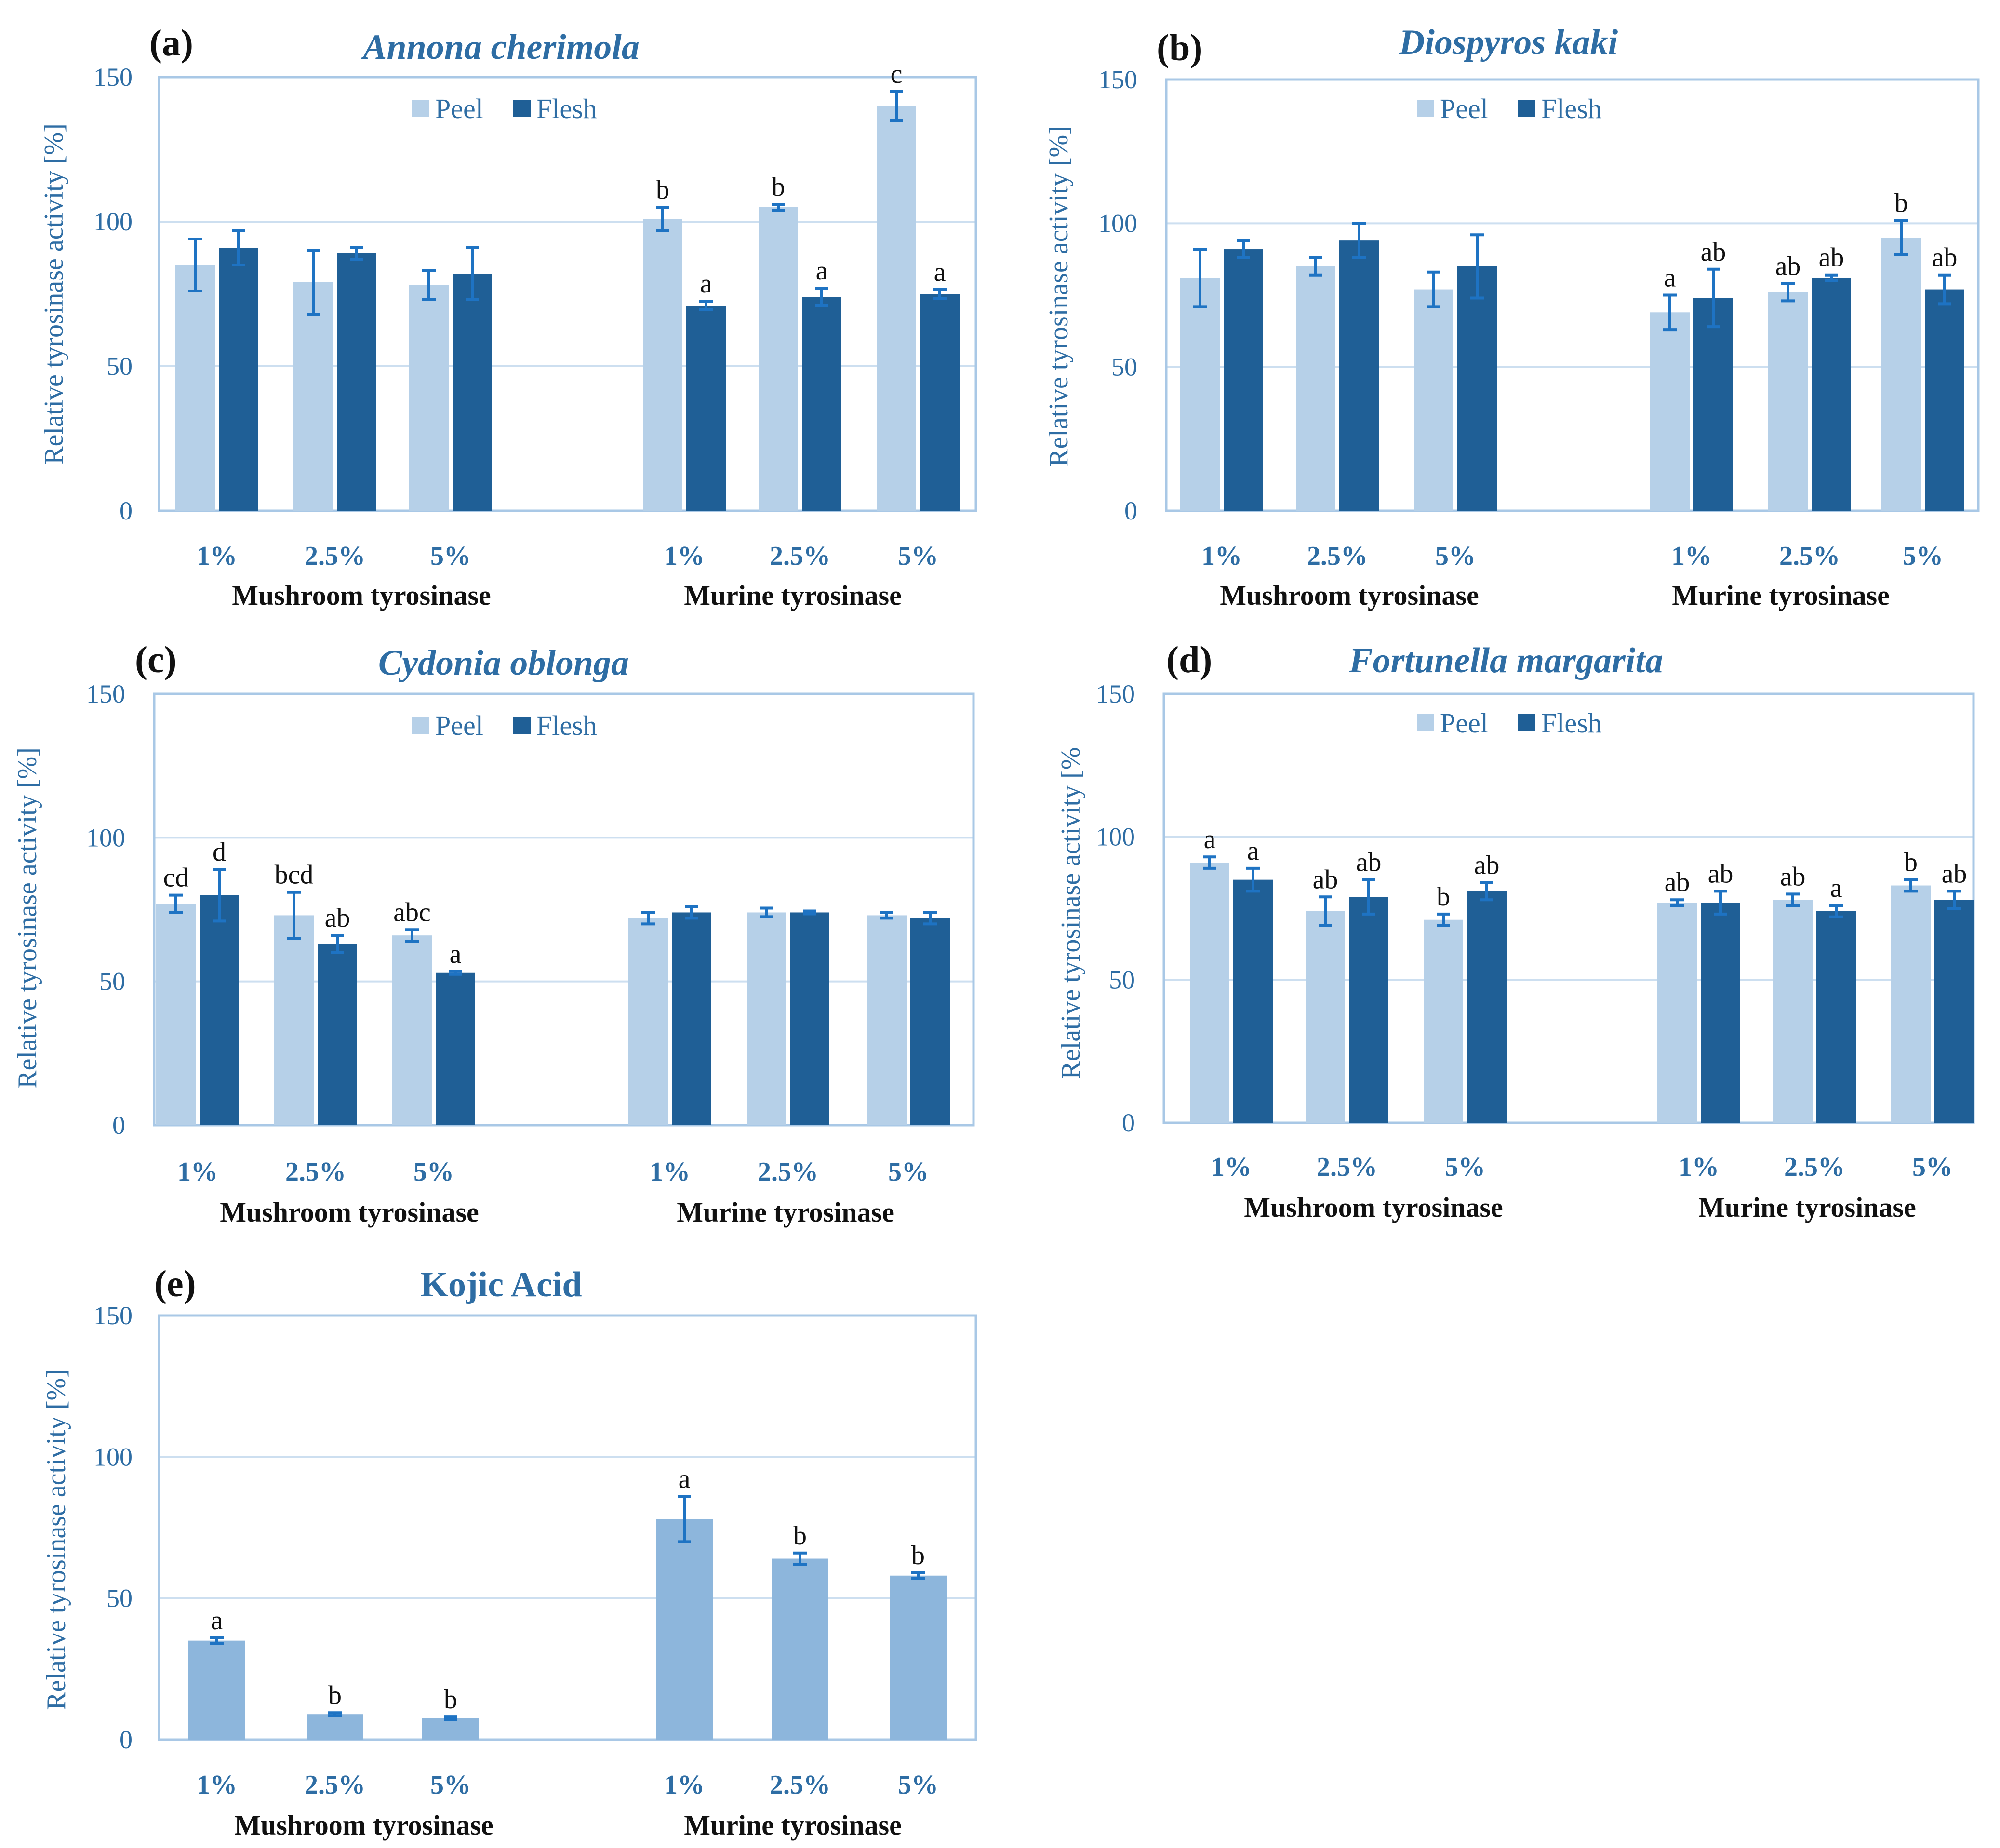 This screenshot has width=2000, height=1848. What do you see at coordinates (501, 1284) in the screenshot?
I see `panel-title: Kojic Acid` at bounding box center [501, 1284].